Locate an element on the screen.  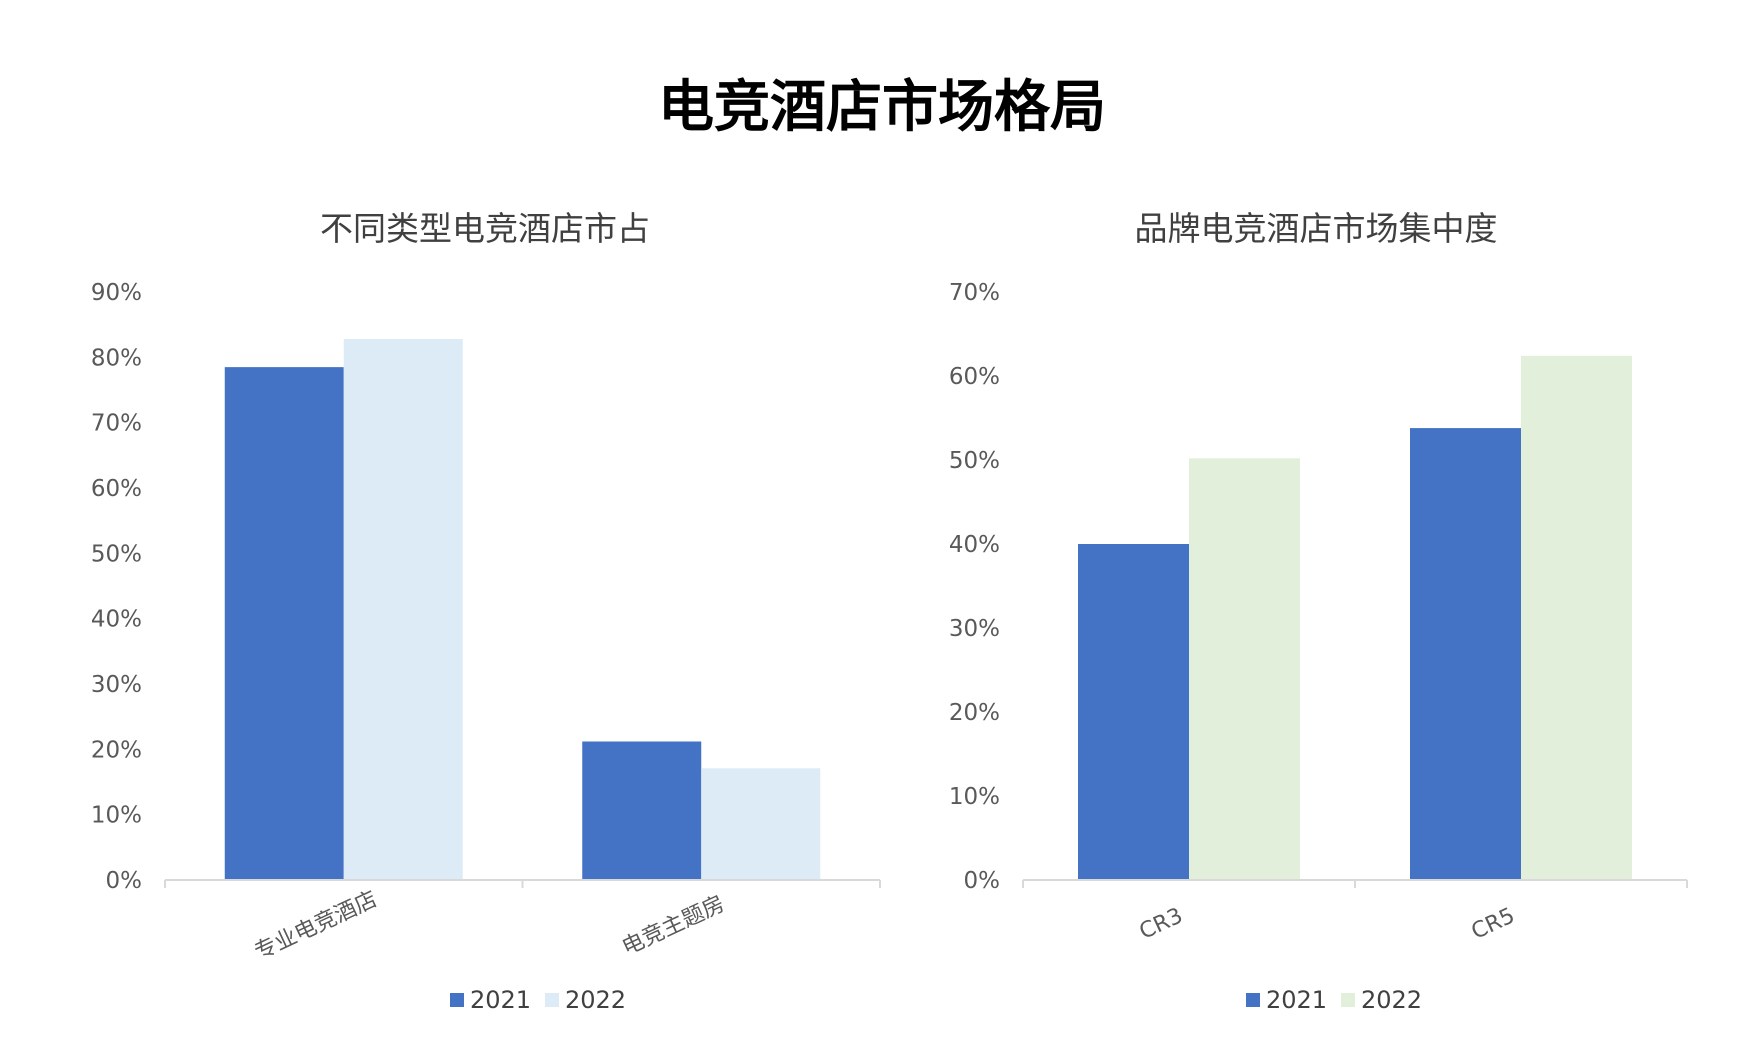
bar-2022-CR3 is located at coordinates (1244, 669).